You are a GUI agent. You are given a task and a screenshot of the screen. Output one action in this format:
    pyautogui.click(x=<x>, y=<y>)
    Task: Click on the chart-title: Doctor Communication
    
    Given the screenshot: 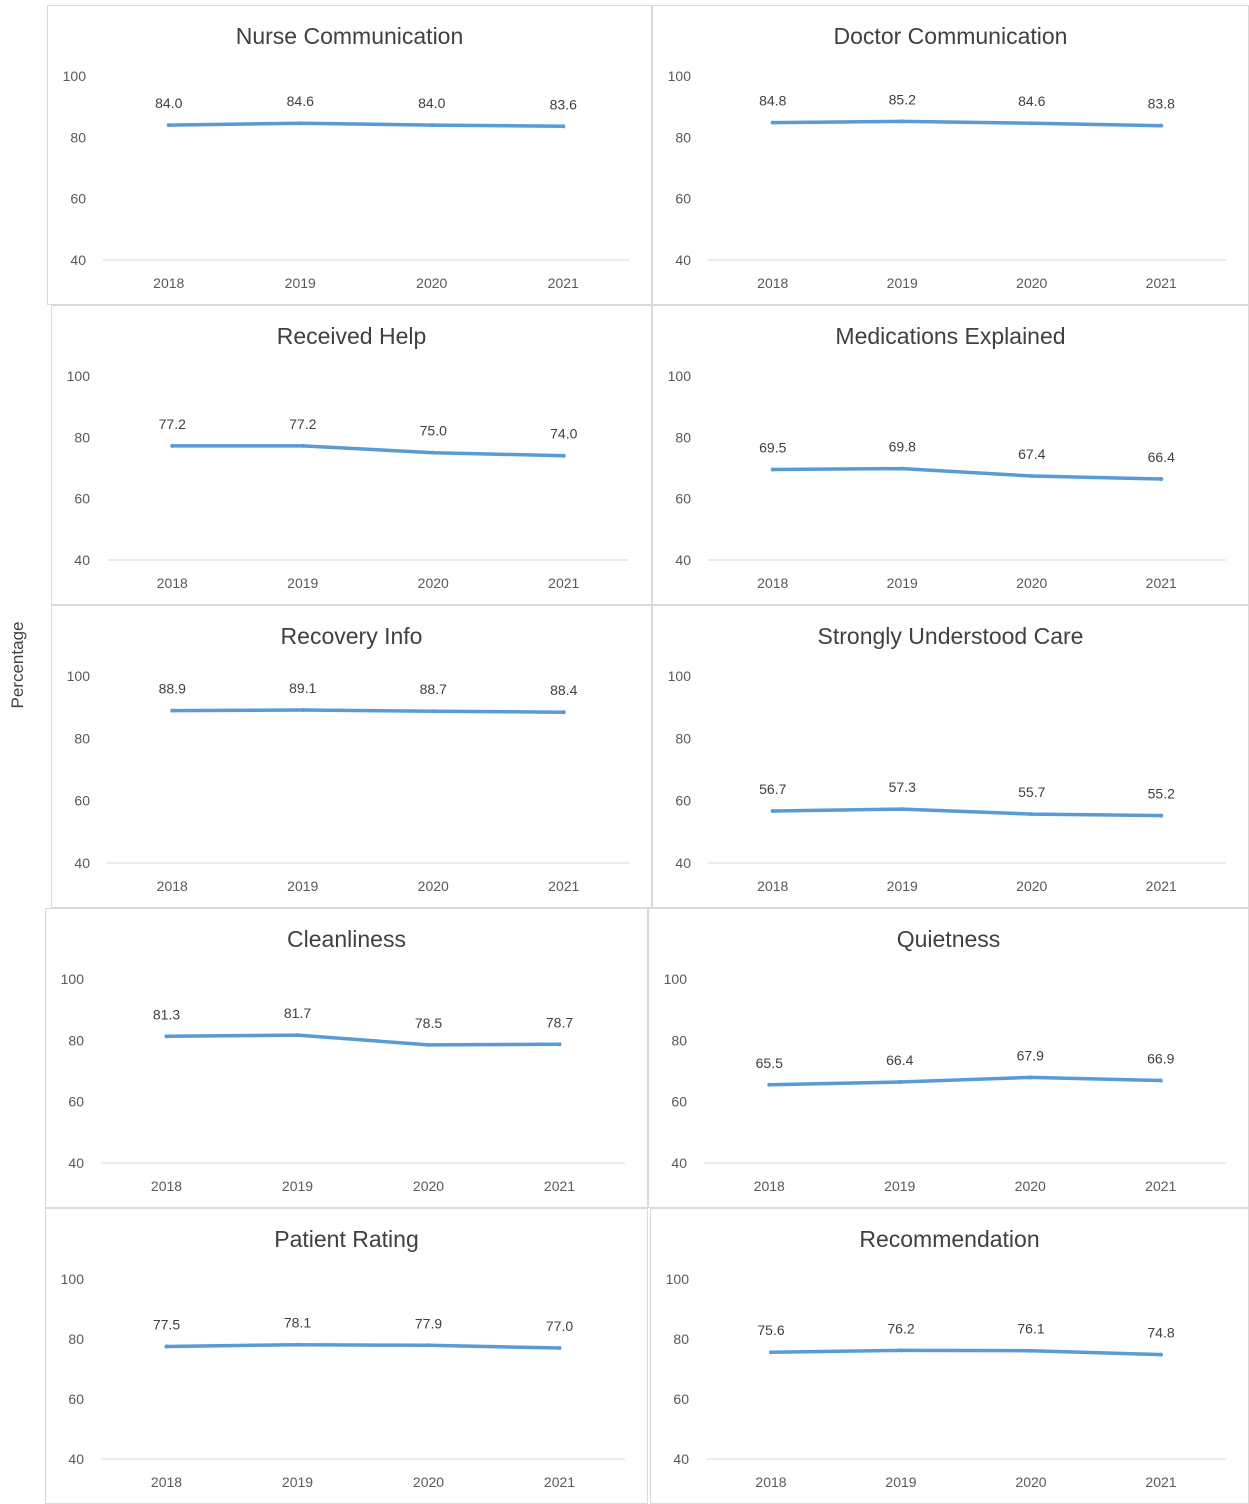 What is the action you would take?
    pyautogui.click(x=951, y=36)
    